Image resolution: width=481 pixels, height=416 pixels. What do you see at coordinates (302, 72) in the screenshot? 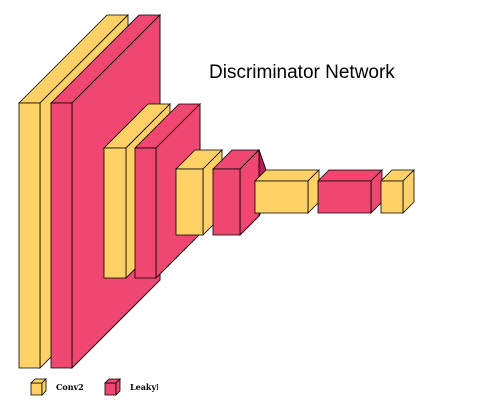
I see `diagram-title: Discriminator Network` at bounding box center [302, 72].